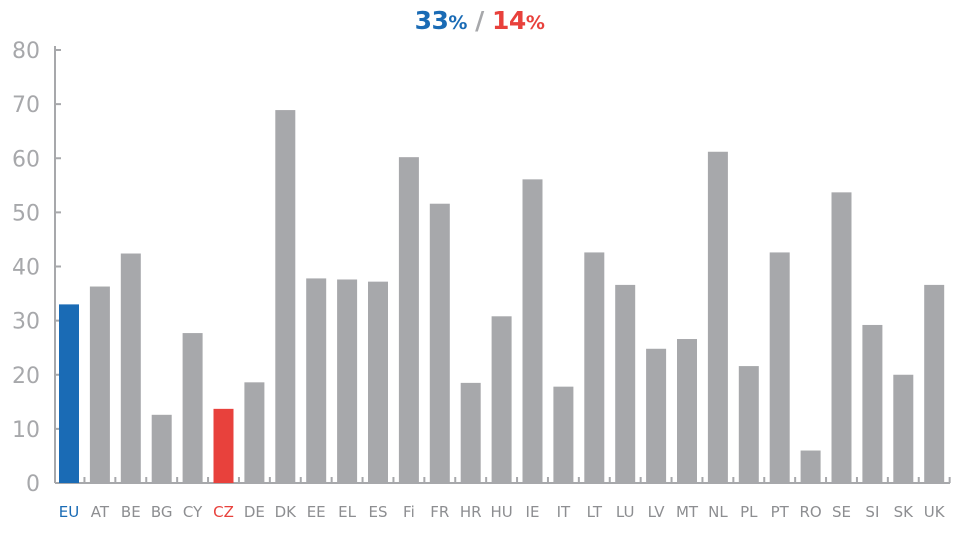 The height and width of the screenshot is (540, 959). What do you see at coordinates (408, 320) in the screenshot?
I see `bar-fi` at bounding box center [408, 320].